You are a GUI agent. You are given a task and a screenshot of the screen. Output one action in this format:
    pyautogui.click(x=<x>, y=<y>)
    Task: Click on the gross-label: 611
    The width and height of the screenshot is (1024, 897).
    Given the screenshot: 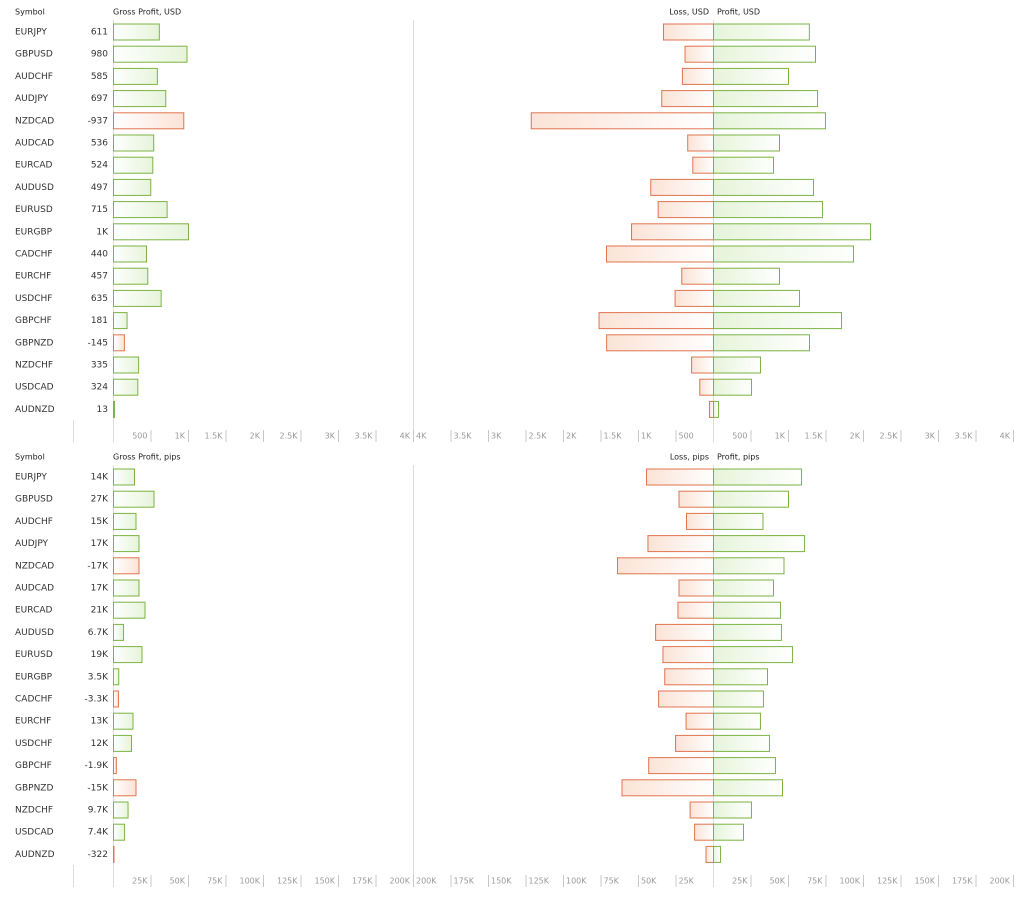 What is the action you would take?
    pyautogui.click(x=99, y=33)
    